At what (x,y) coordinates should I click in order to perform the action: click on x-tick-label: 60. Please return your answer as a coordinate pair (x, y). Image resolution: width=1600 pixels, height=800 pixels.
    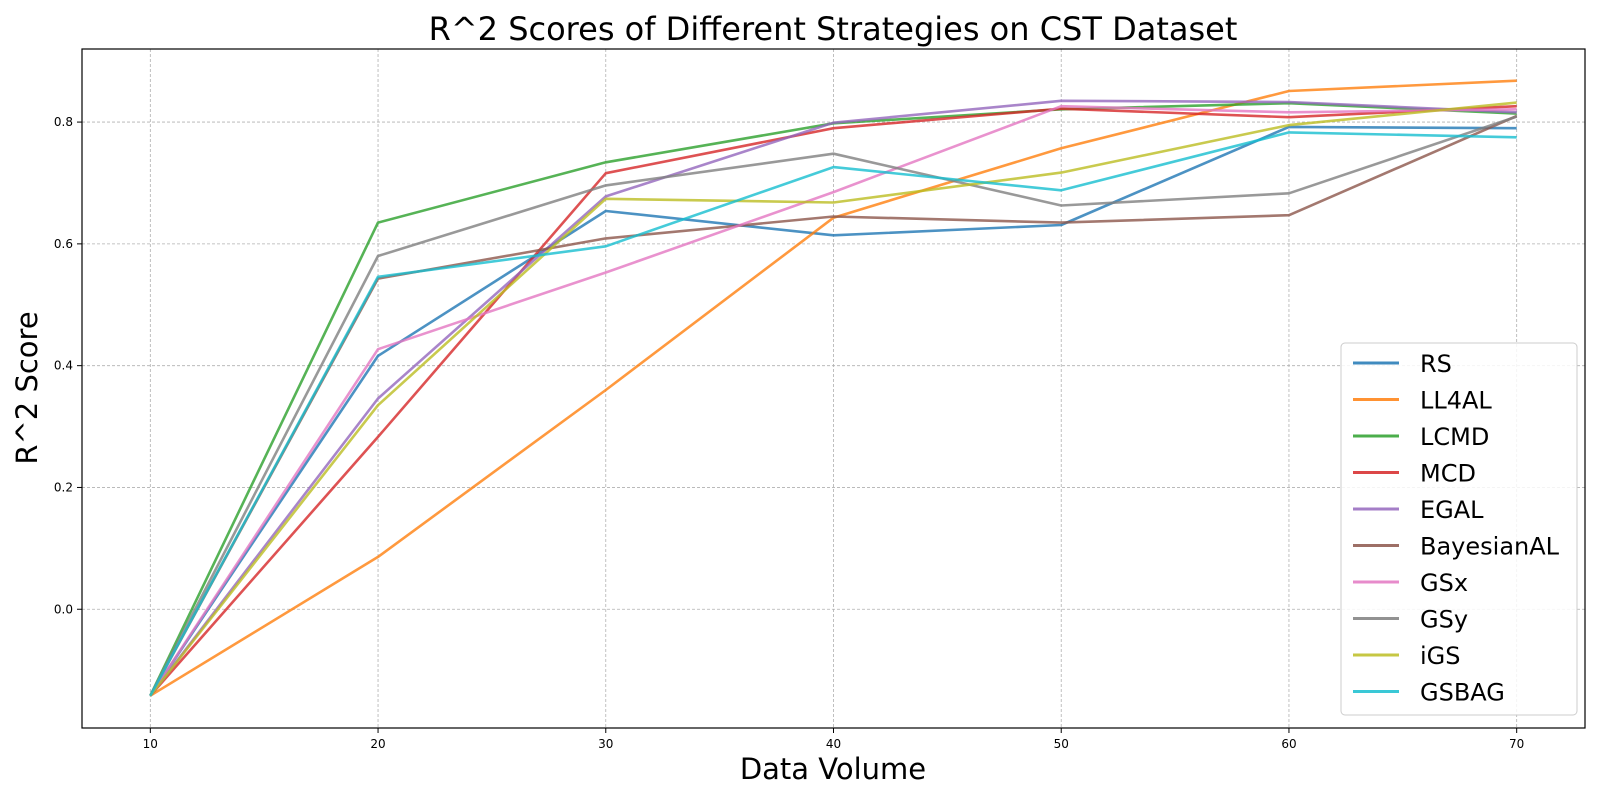
    Looking at the image, I should click on (1288, 744).